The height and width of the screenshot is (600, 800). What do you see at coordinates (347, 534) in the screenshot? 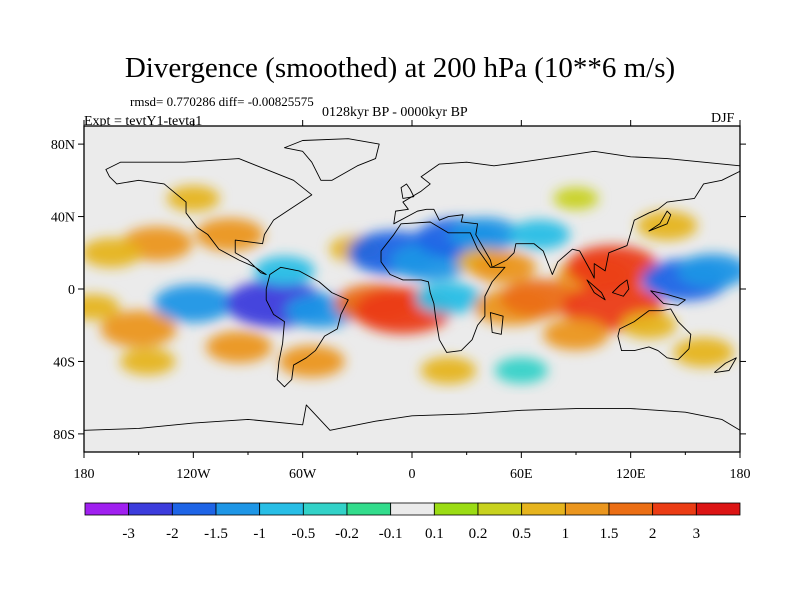
I see `colorbar-label: -0.2` at bounding box center [347, 534].